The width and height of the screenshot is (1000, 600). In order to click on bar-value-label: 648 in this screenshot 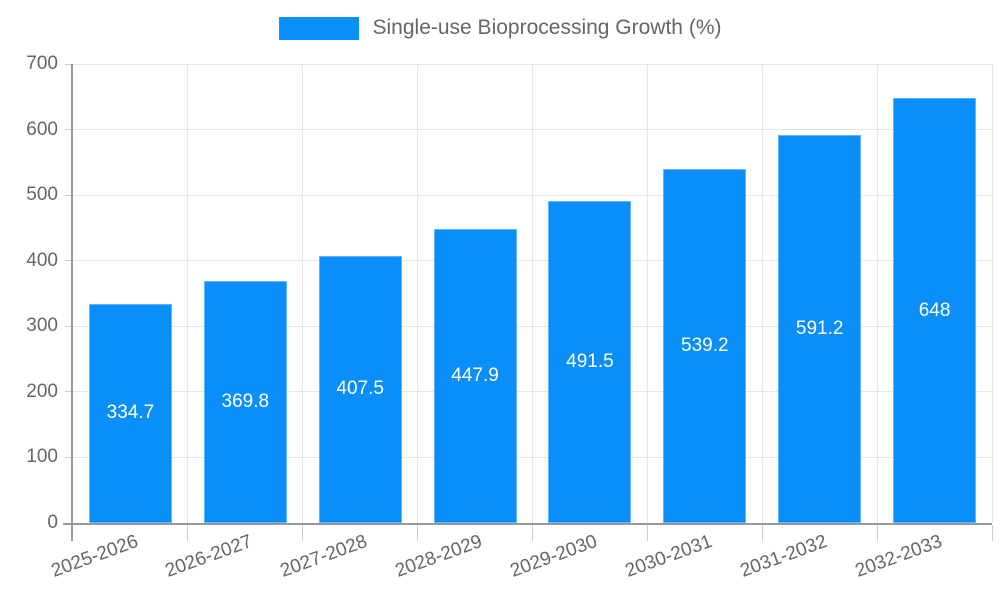, I will do `click(934, 310)`.